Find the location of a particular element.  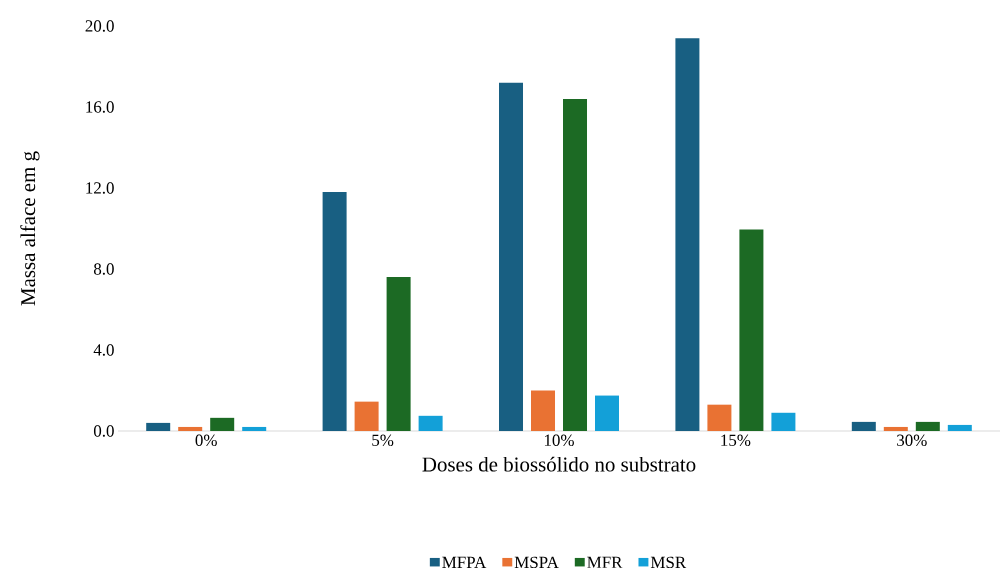

y-tick-label: 4.0 is located at coordinates (103, 350).